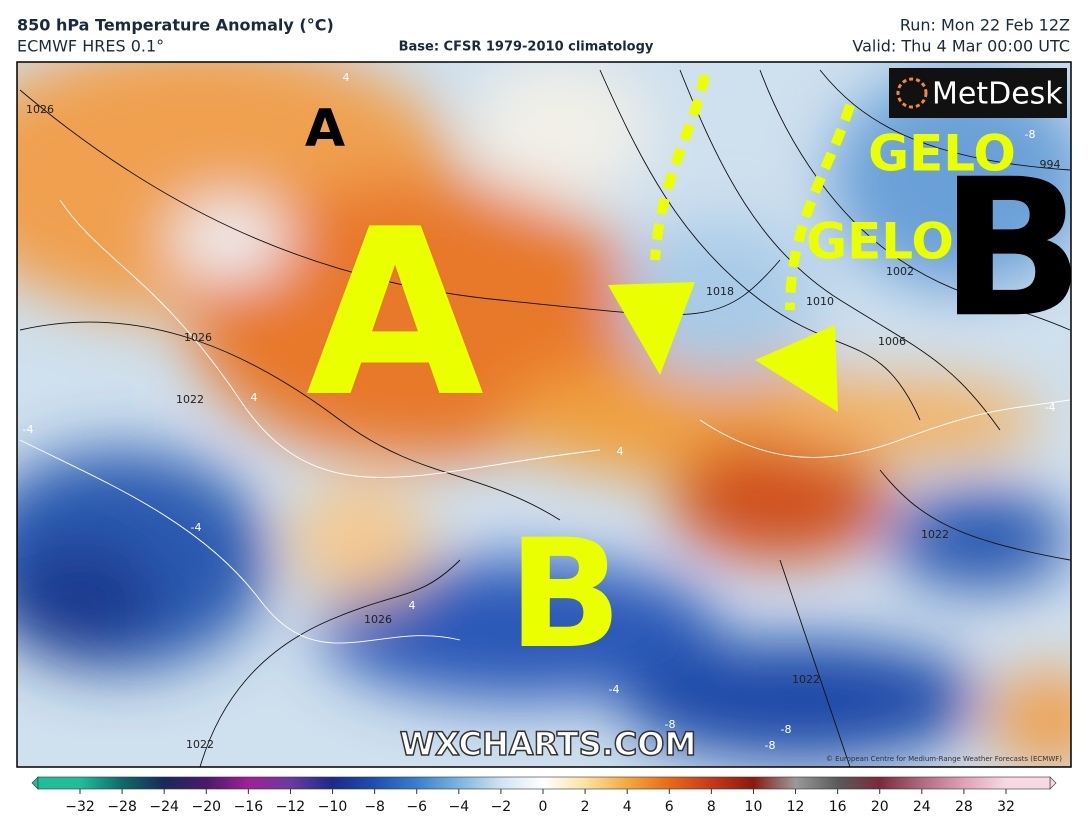 This screenshot has width=1088, height=837. I want to click on colorbar-label: 16, so click(838, 807).